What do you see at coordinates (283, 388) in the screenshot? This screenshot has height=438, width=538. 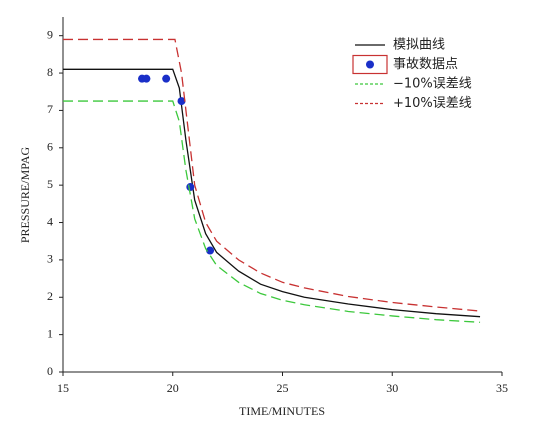 I see `x-tick-label: 25` at bounding box center [283, 388].